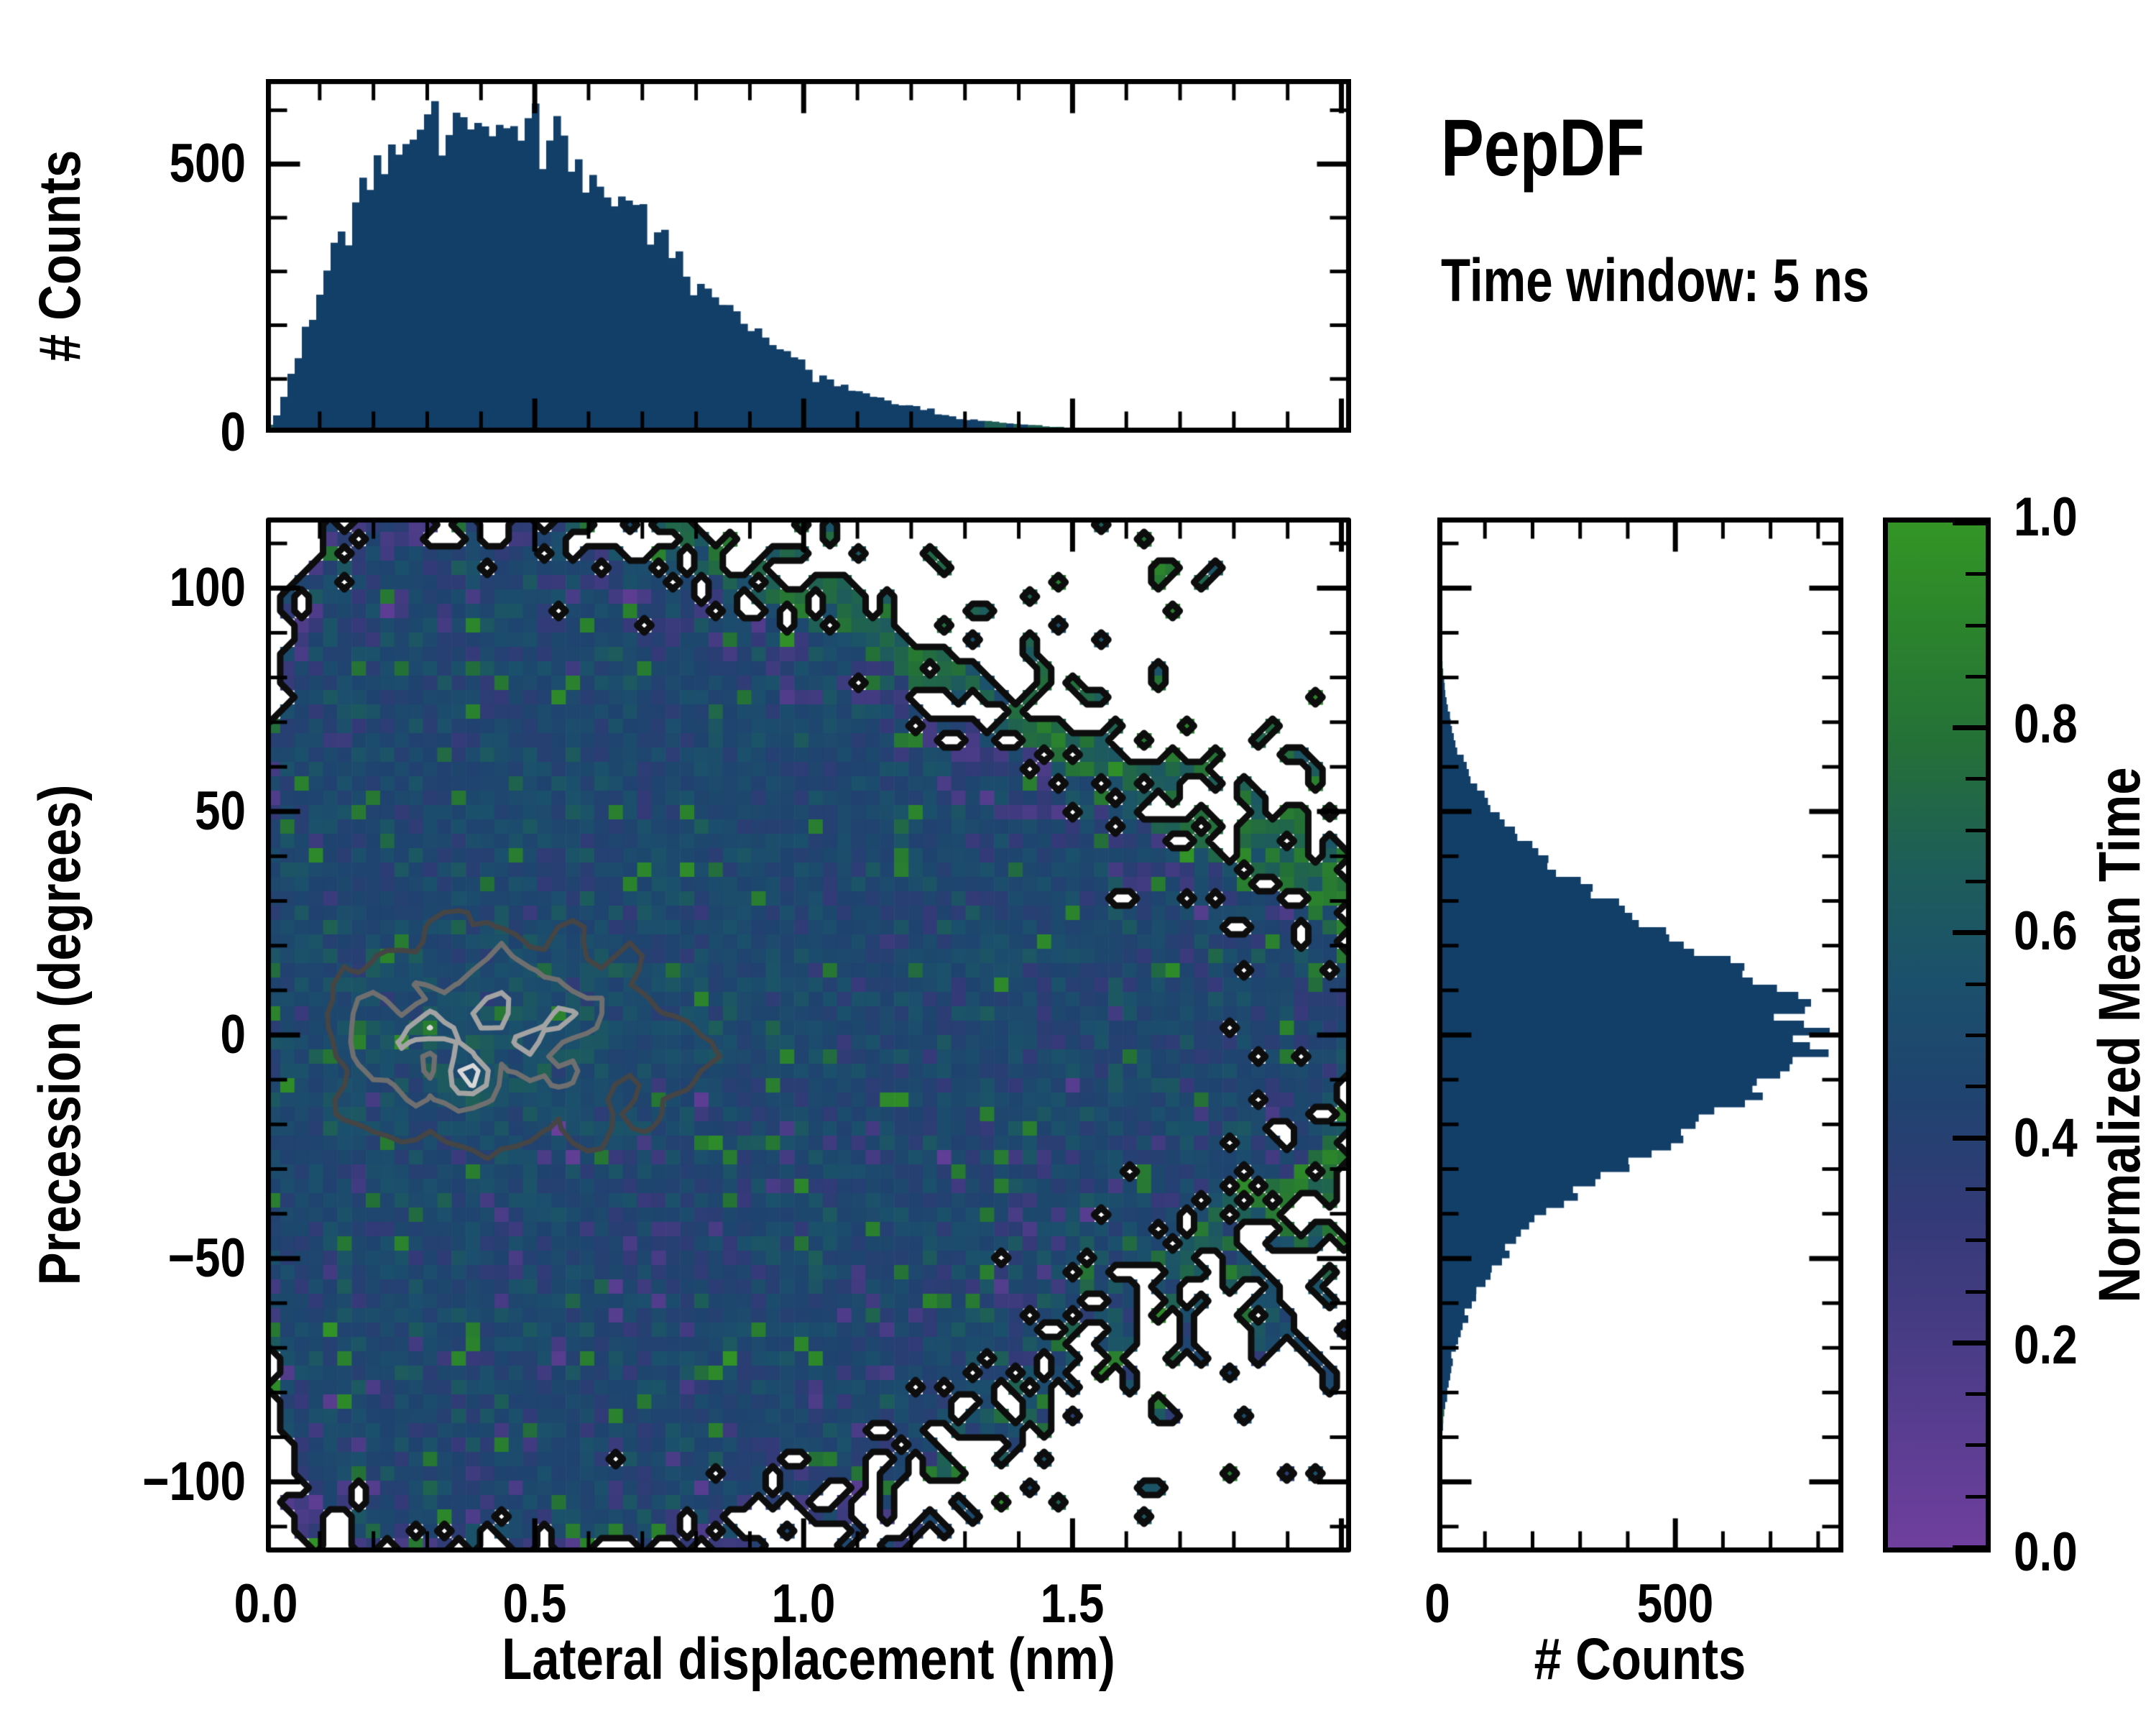 The width and height of the screenshot is (2156, 1725). What do you see at coordinates (1937, 1035) in the screenshot?
I see `colorbar` at bounding box center [1937, 1035].